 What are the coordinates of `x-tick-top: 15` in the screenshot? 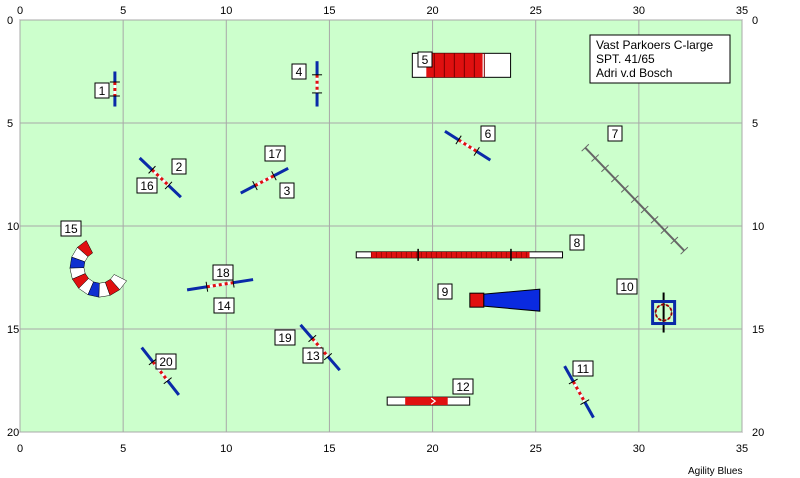 It's located at (329, 11).